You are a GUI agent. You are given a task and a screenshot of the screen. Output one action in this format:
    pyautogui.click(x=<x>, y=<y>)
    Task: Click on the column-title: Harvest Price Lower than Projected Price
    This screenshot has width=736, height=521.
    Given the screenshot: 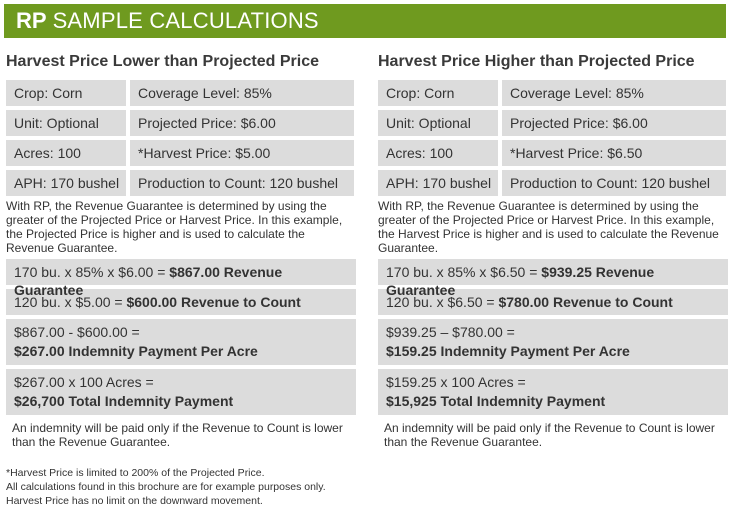 What is the action you would take?
    pyautogui.click(x=163, y=61)
    